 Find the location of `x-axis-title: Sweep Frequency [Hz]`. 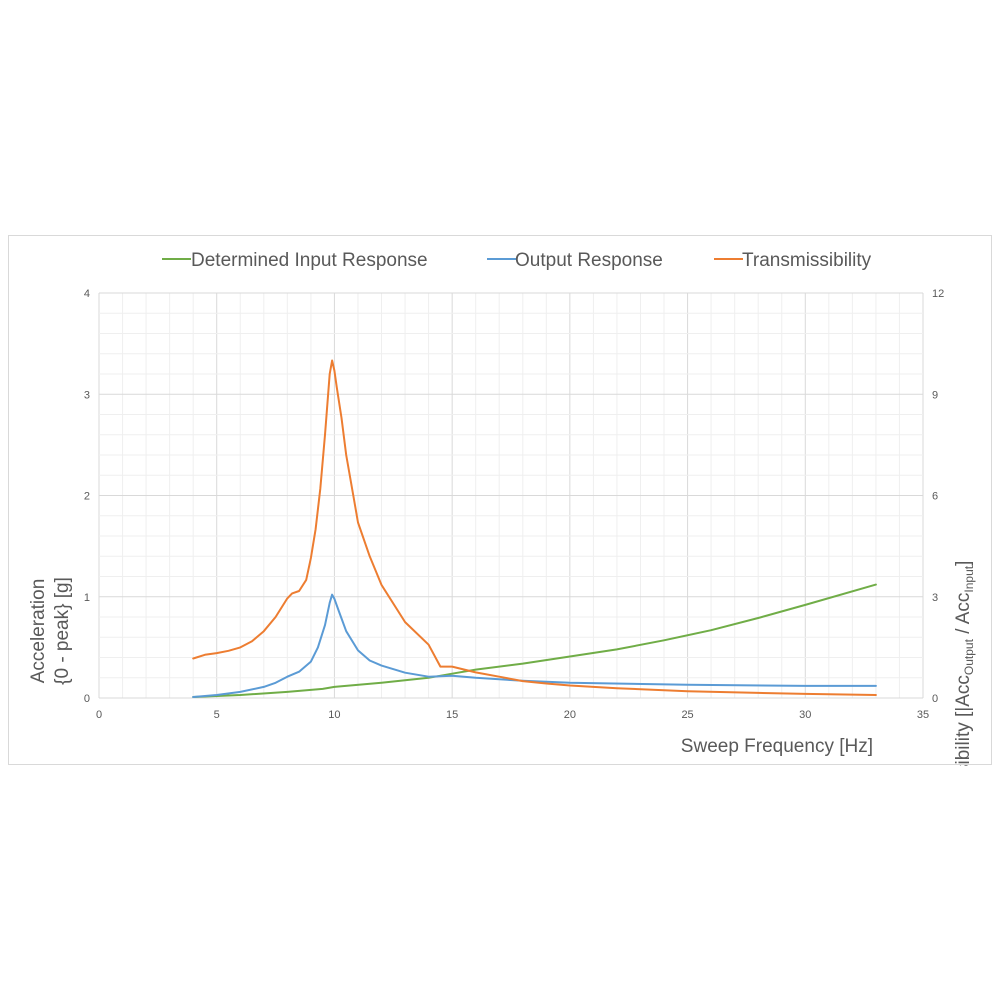

x-axis-title: Sweep Frequency [Hz] is located at coordinates (777, 746).